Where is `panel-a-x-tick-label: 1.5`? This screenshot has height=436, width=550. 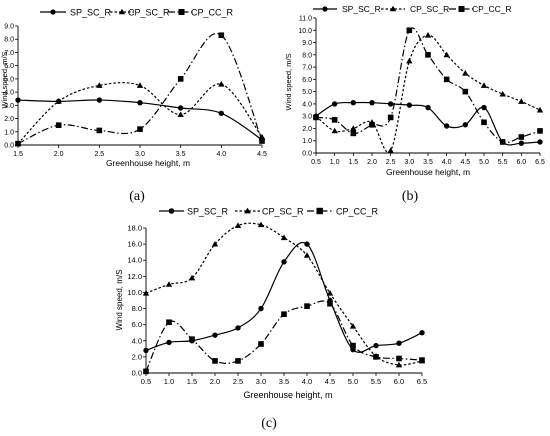 panel-a-x-tick-label: 1.5 is located at coordinates (18, 154).